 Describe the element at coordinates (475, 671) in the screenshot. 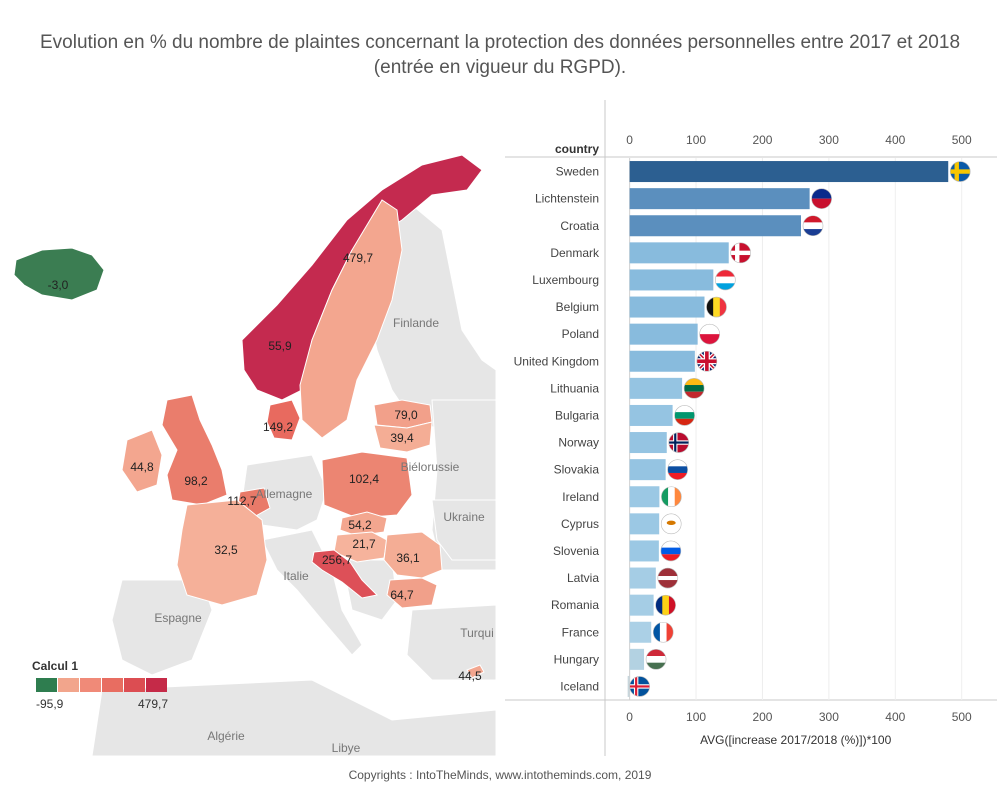

I see `country-cyprus` at that location.